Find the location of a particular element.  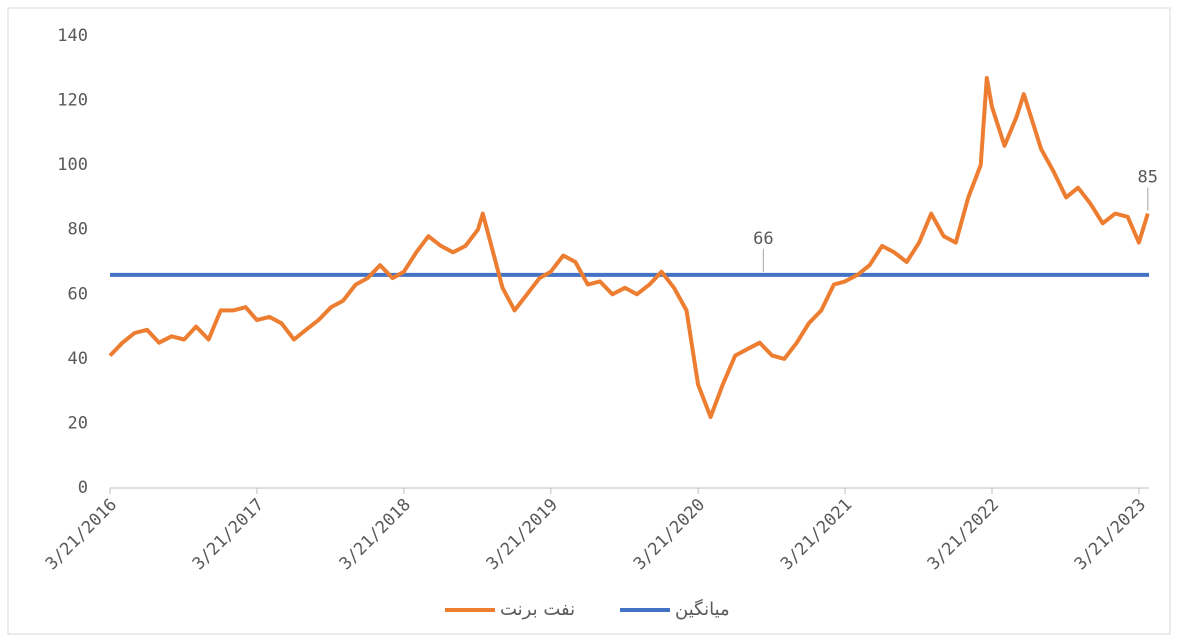

y-tick-label: 0 is located at coordinates (83, 488).